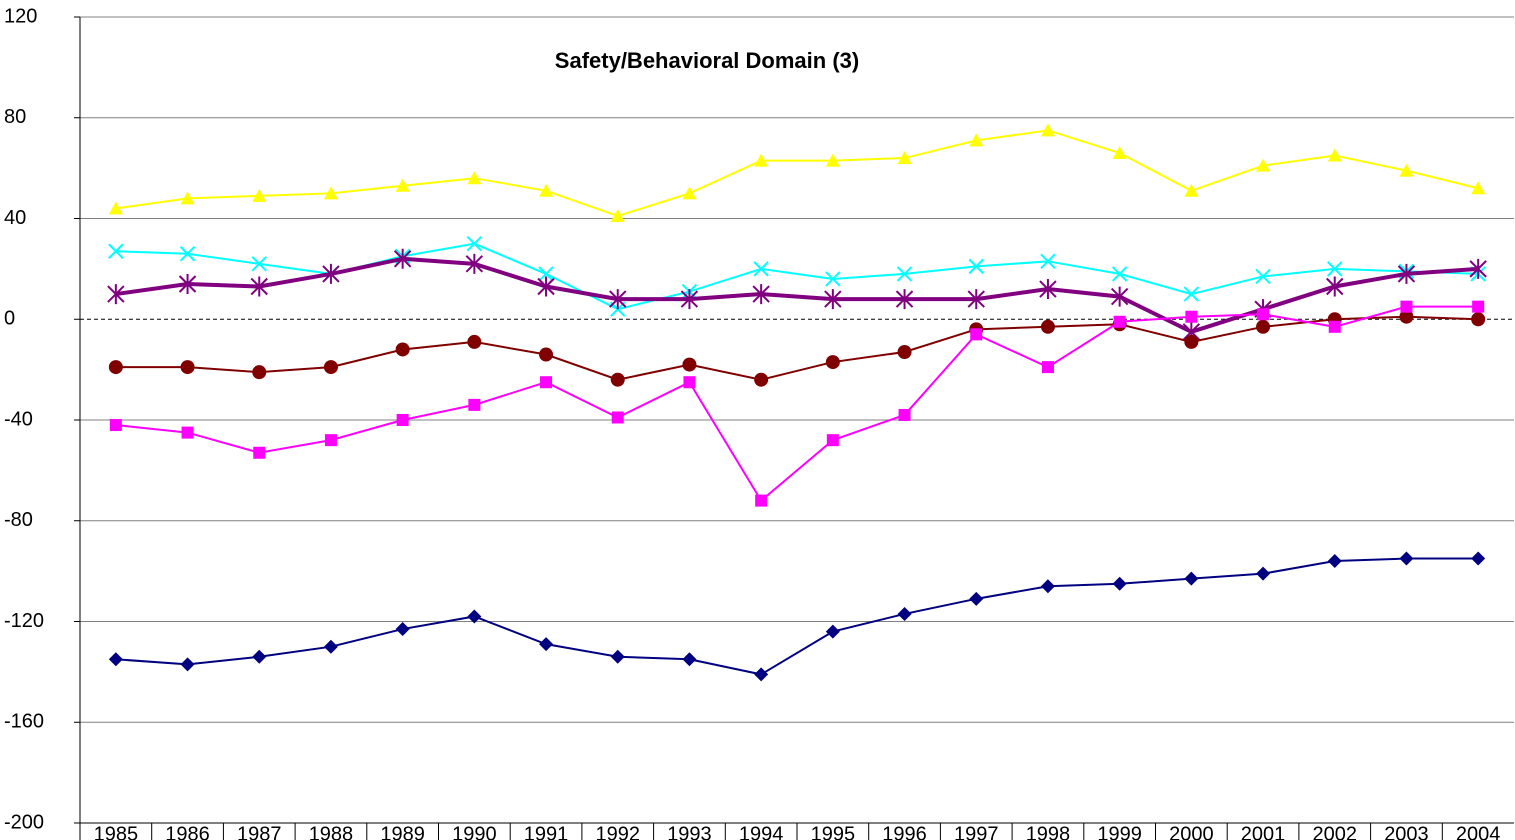  What do you see at coordinates (24, 822) in the screenshot?
I see `y-tick-label: -200` at bounding box center [24, 822].